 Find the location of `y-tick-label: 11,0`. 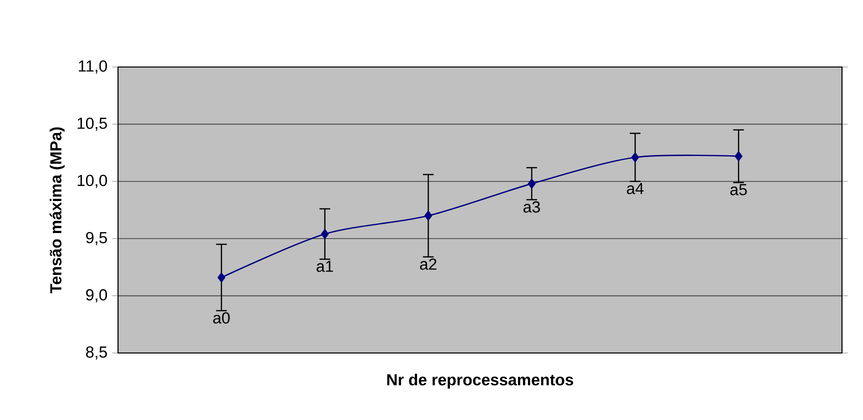

y-tick-label: 11,0 is located at coordinates (92, 67).